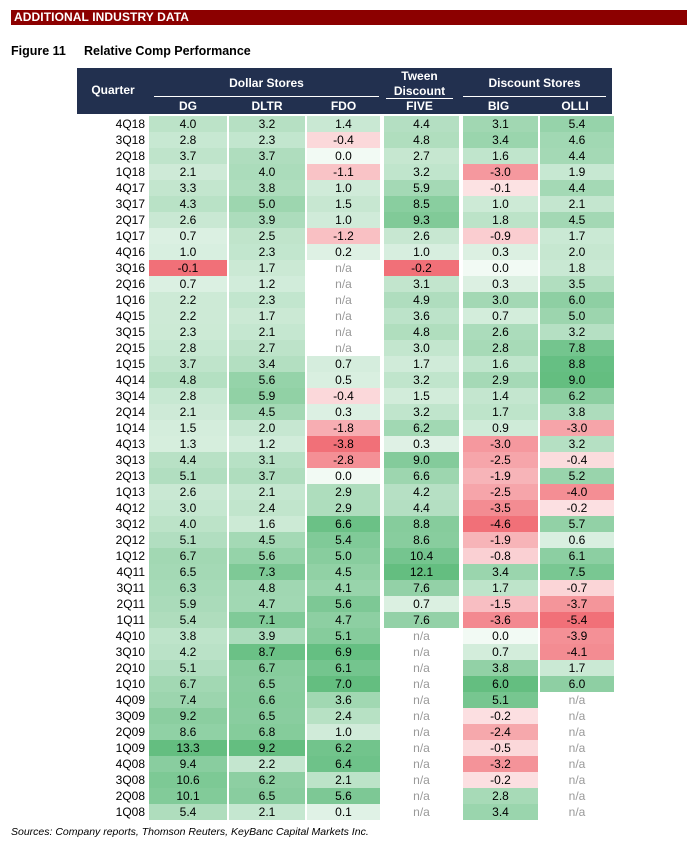 This screenshot has height=851, width=697. What do you see at coordinates (267, 140) in the screenshot?
I see `cell-dltr: 2.3` at bounding box center [267, 140].